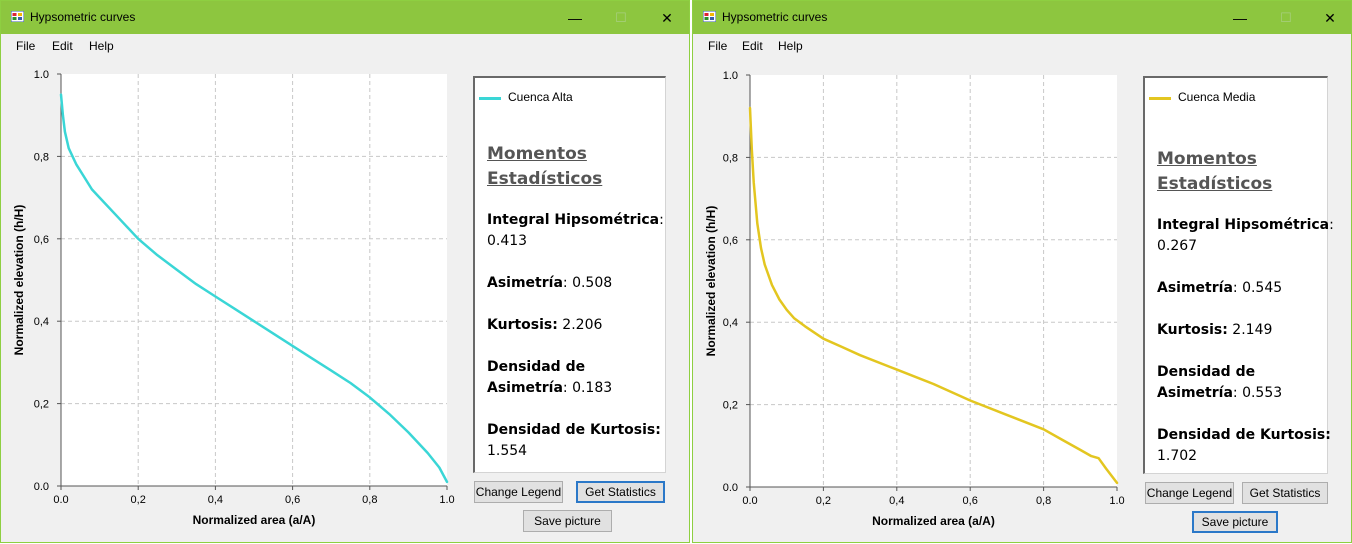  I want to click on stat-asimetria: Asimetría: 0.545, so click(1247, 288).